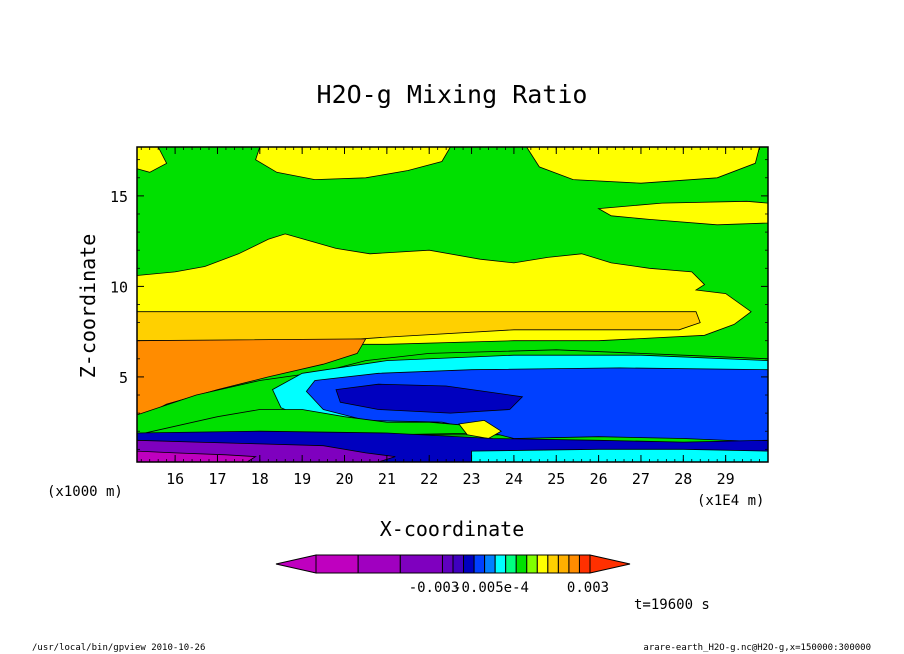 Image resolution: width=904 pixels, height=654 pixels. I want to click on x-tick-label: 24, so click(514, 479).